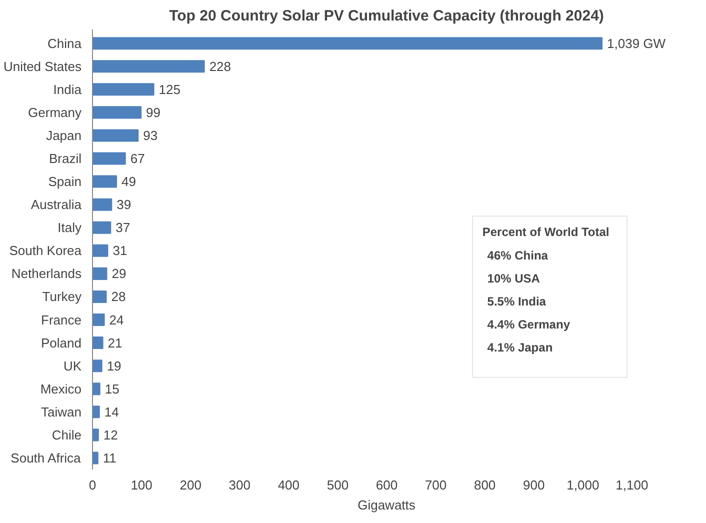 This screenshot has width=706, height=523. What do you see at coordinates (46, 274) in the screenshot?
I see `y-tick-label: Netherlands` at bounding box center [46, 274].